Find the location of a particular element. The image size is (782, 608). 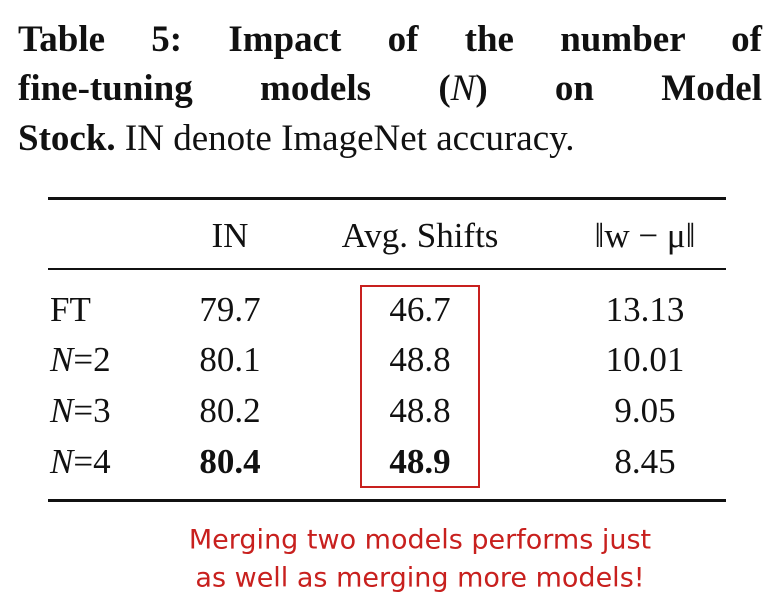

row-label: N=2 is located at coordinates (80, 360).